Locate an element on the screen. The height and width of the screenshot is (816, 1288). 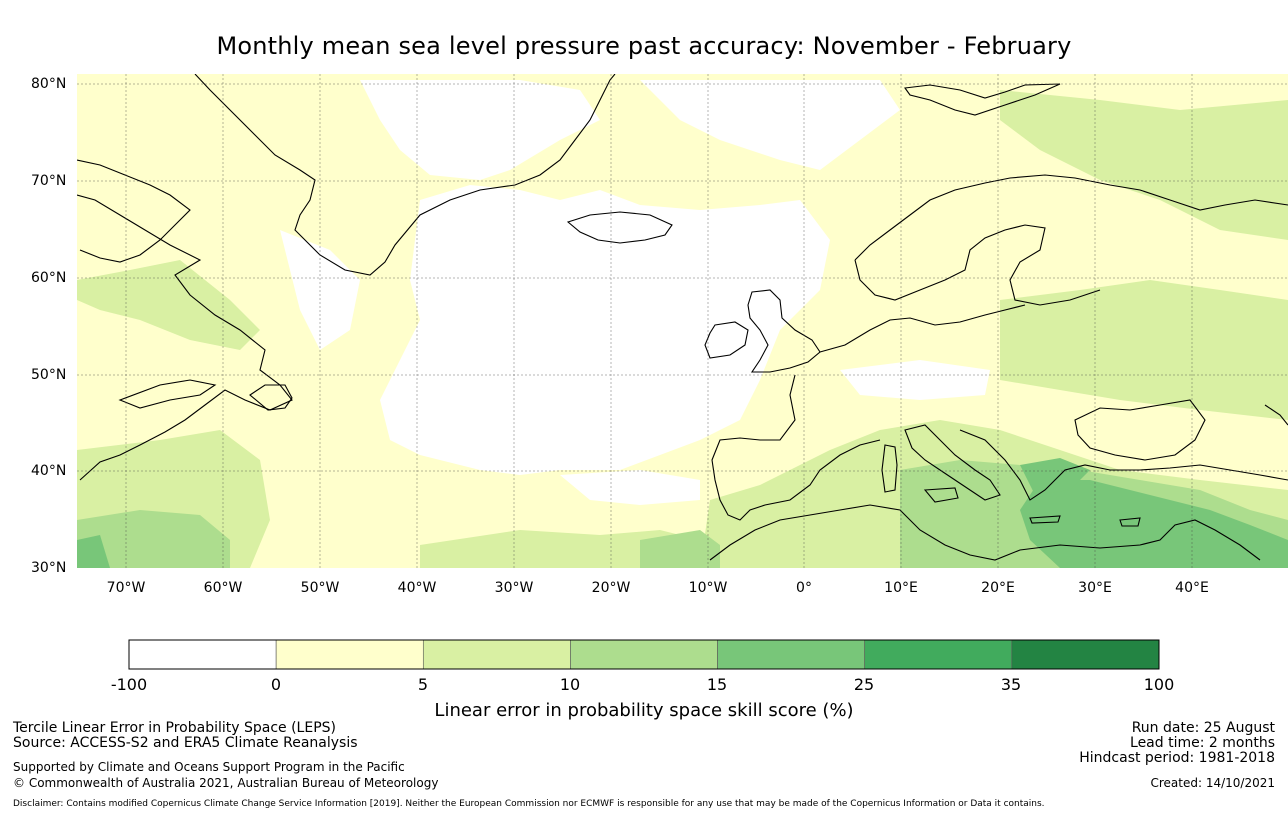
lat-label-40n: 40°N is located at coordinates (49, 471).